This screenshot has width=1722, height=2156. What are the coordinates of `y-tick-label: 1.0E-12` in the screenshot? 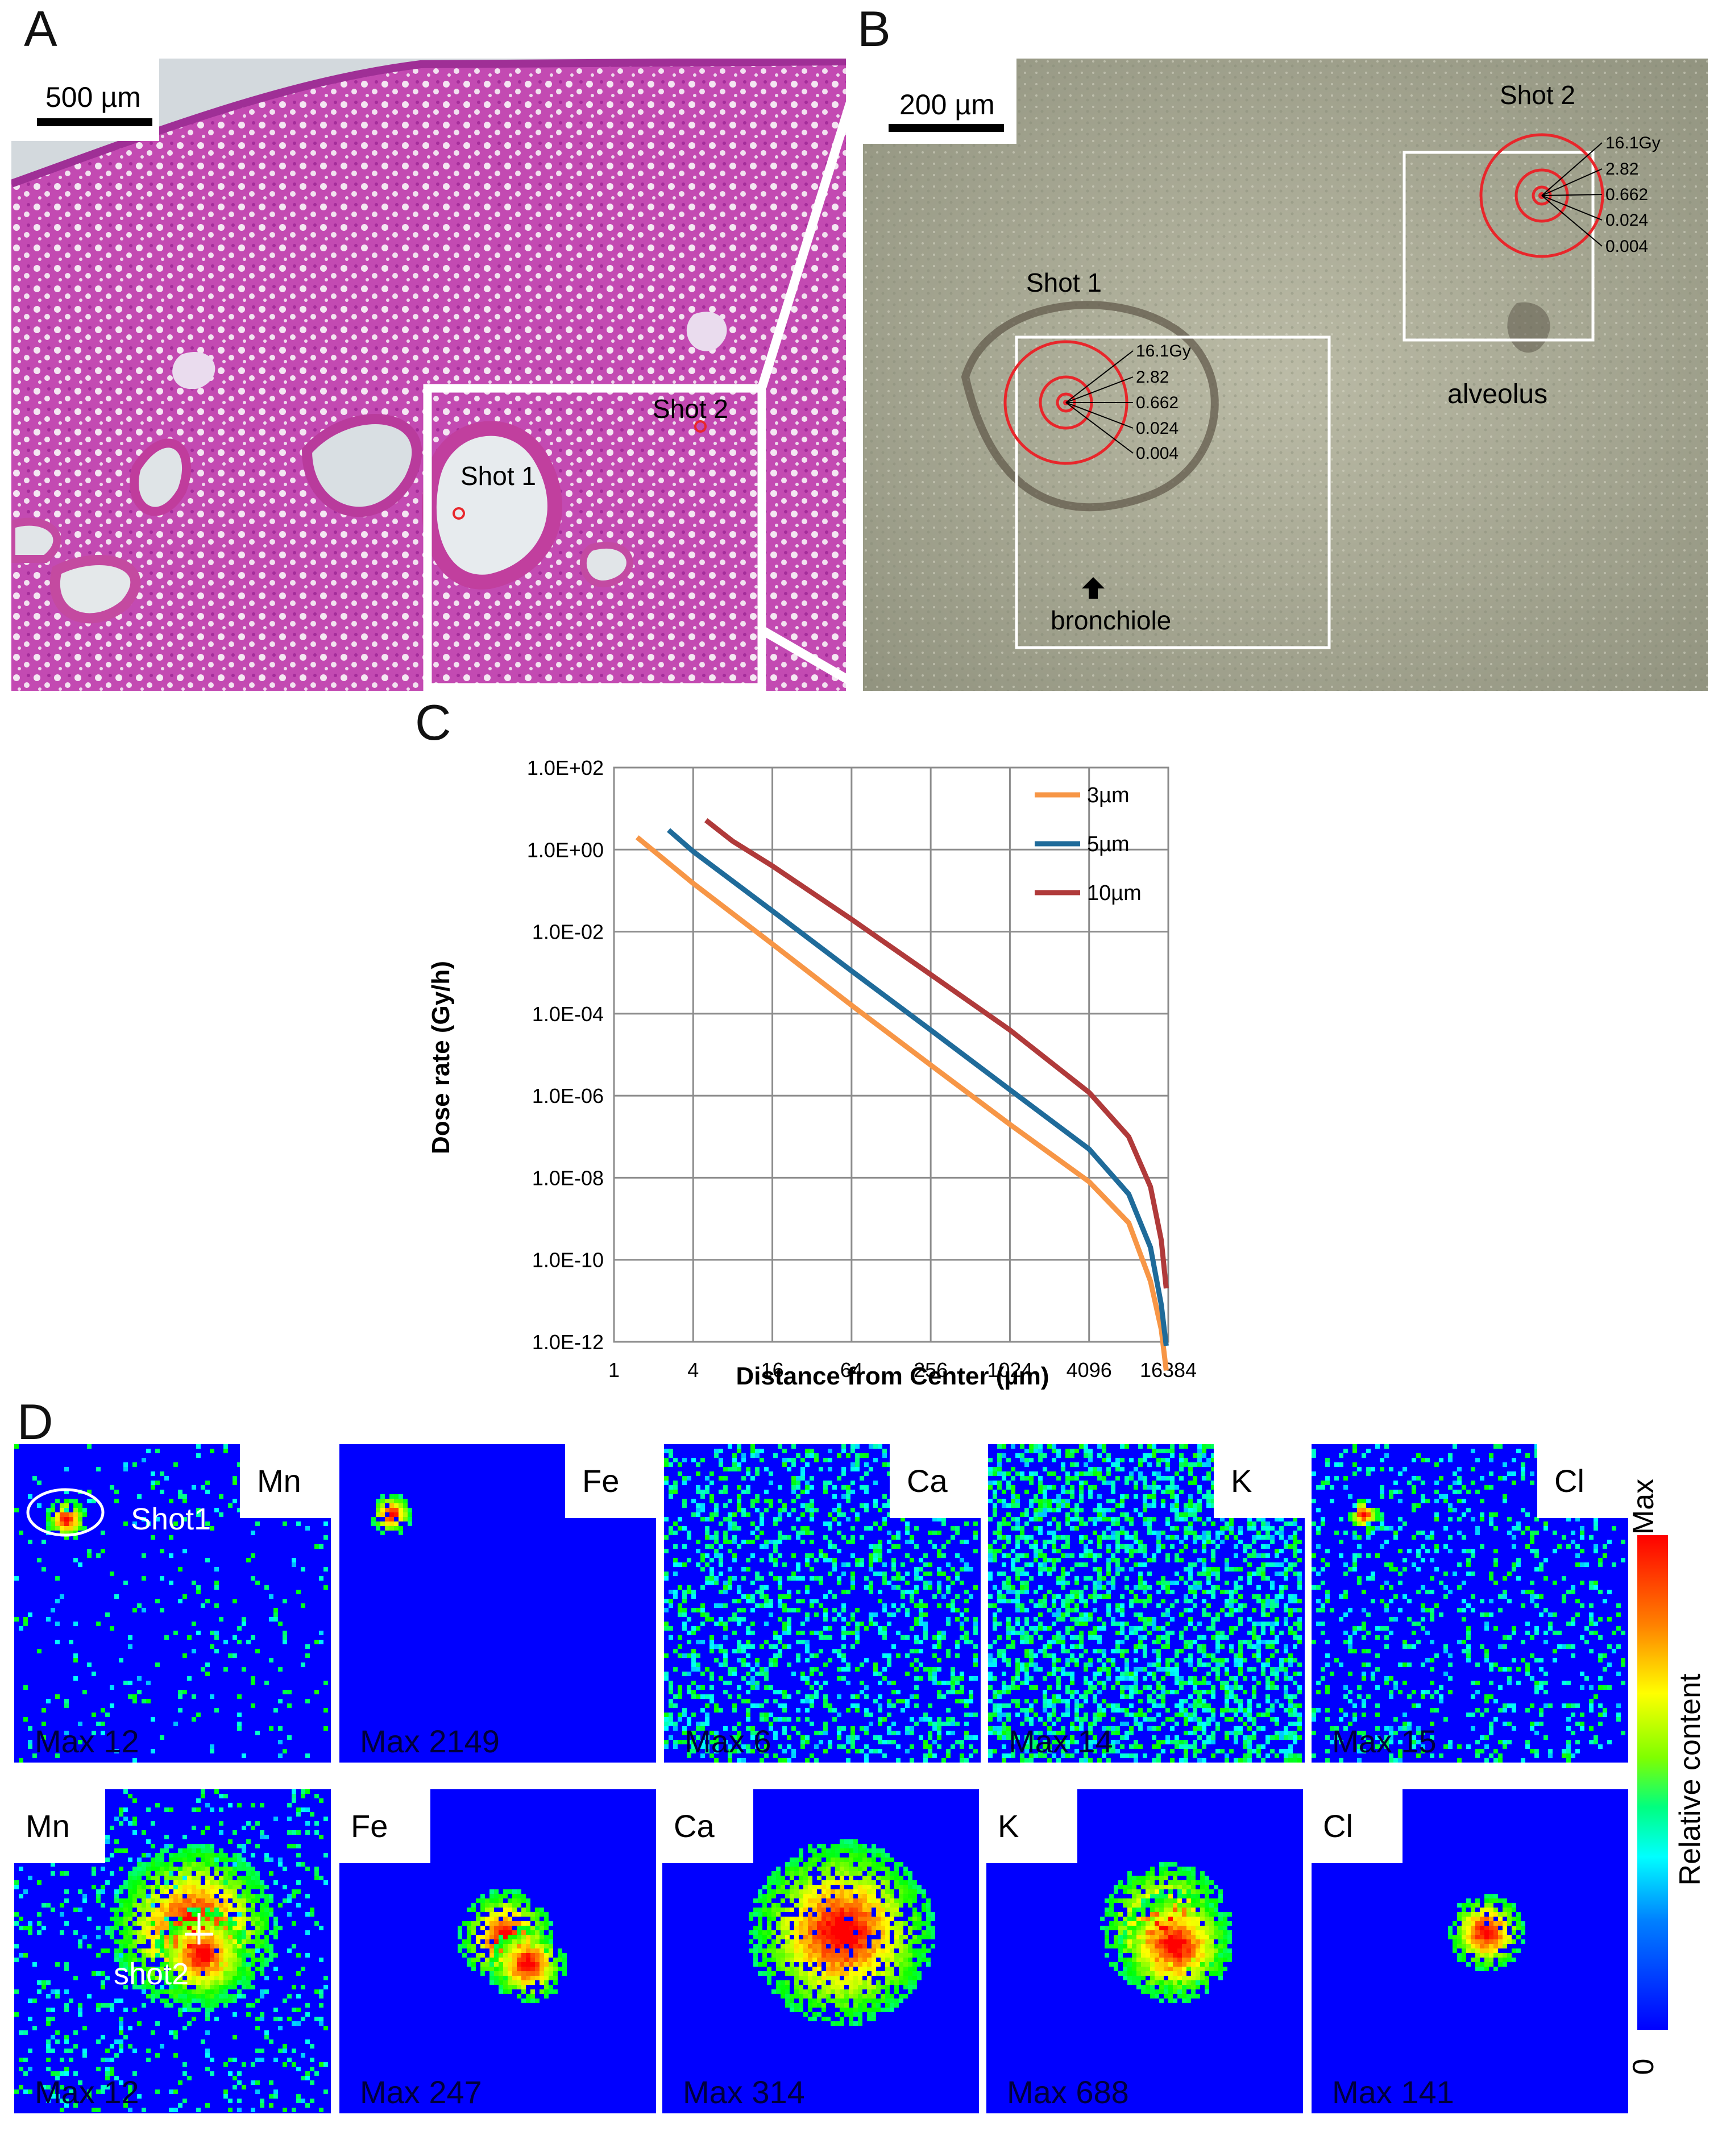 It's located at (568, 1342).